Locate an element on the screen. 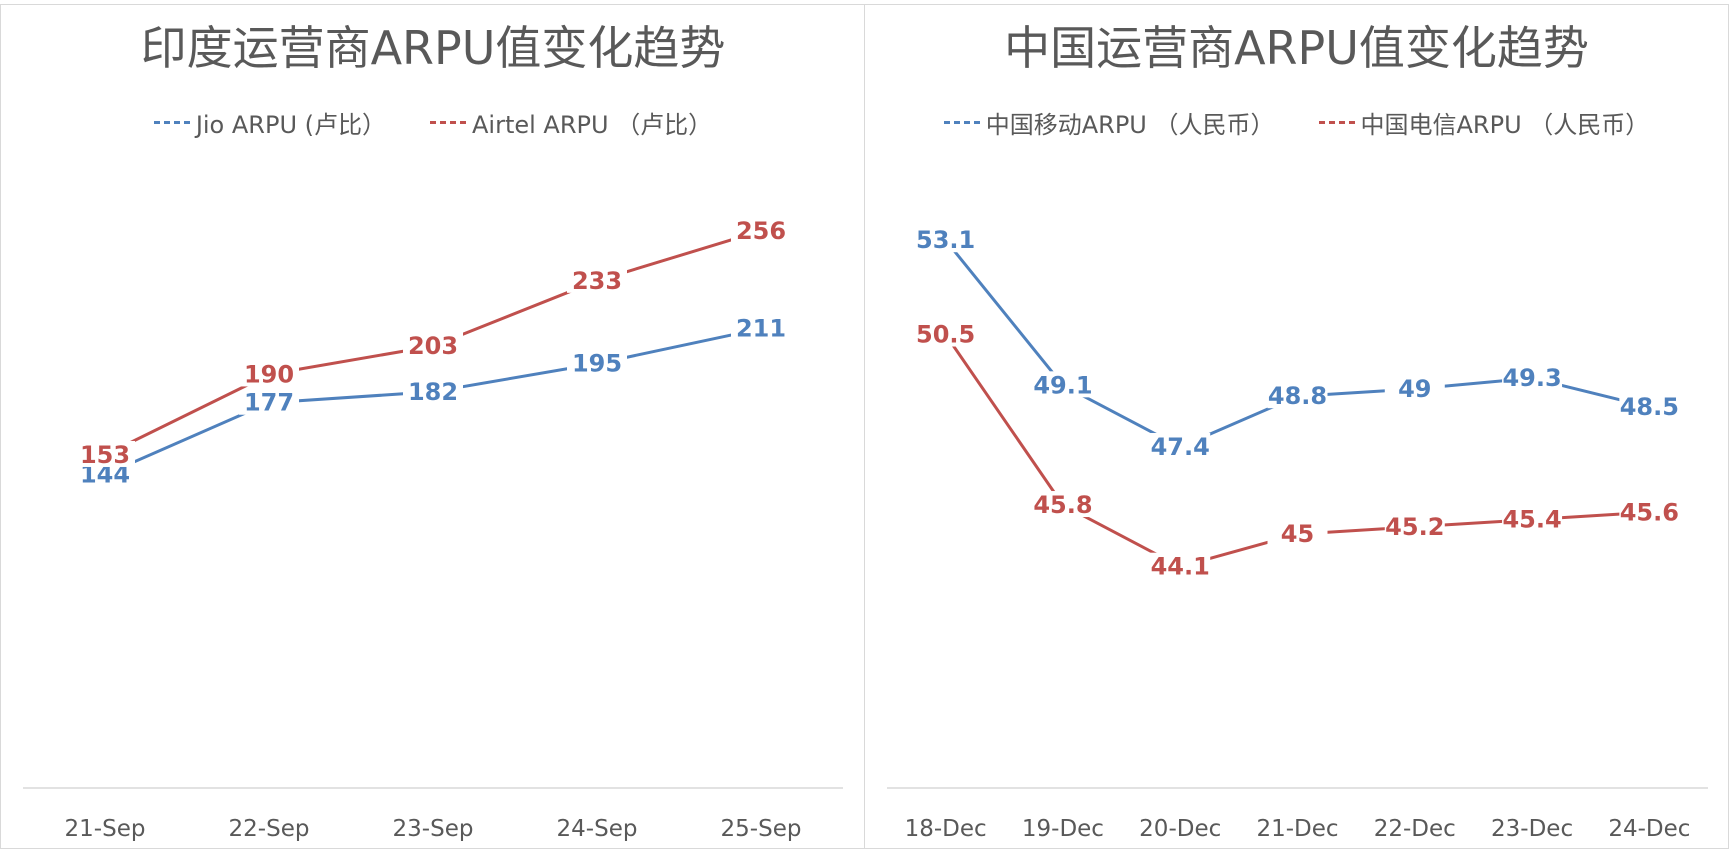 The width and height of the screenshot is (1729, 853). data-label: 203 is located at coordinates (433, 346).